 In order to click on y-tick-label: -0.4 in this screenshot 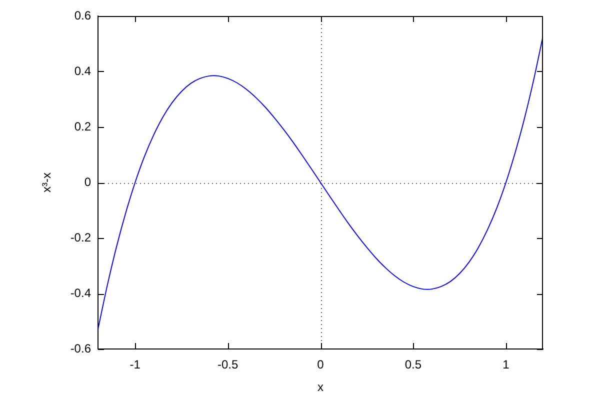, I will do `click(81, 293)`.